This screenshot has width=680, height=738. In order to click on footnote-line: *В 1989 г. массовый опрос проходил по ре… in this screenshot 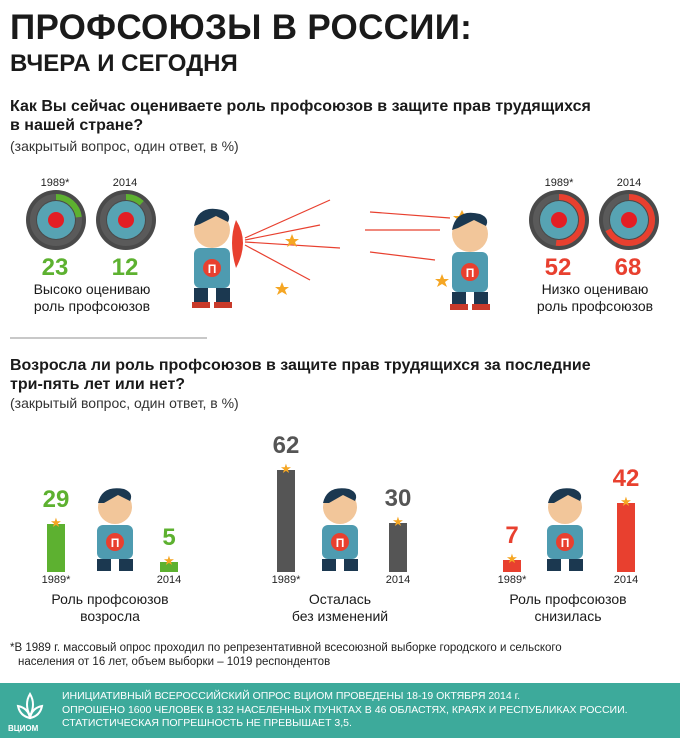, I will do `click(286, 648)`.